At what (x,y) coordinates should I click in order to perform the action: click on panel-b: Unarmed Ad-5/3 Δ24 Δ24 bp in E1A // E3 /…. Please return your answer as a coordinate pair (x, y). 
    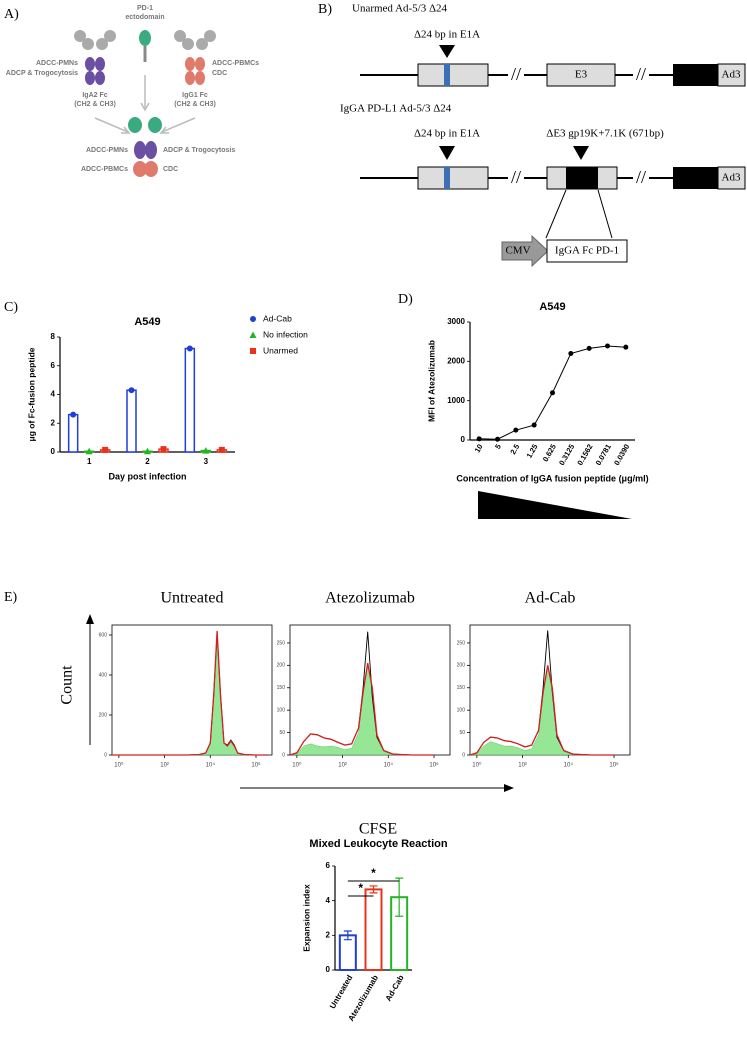
    Looking at the image, I should click on (543, 135).